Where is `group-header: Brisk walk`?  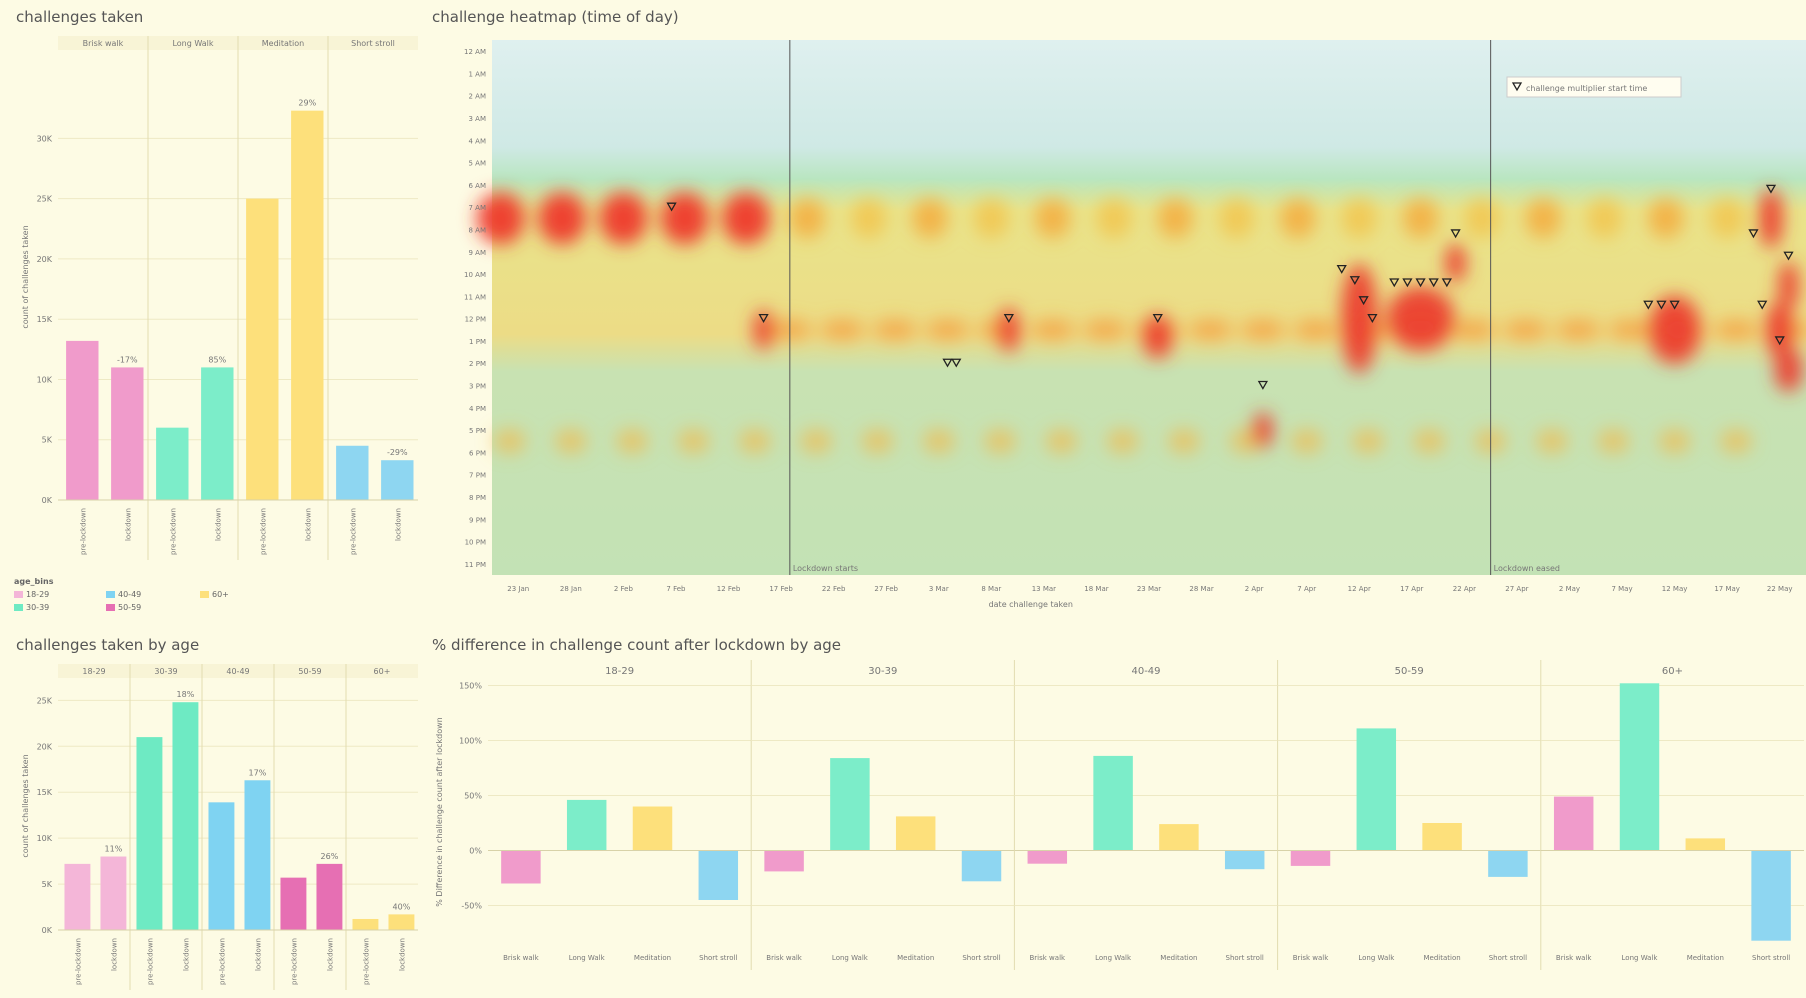 group-header: Brisk walk is located at coordinates (103, 43).